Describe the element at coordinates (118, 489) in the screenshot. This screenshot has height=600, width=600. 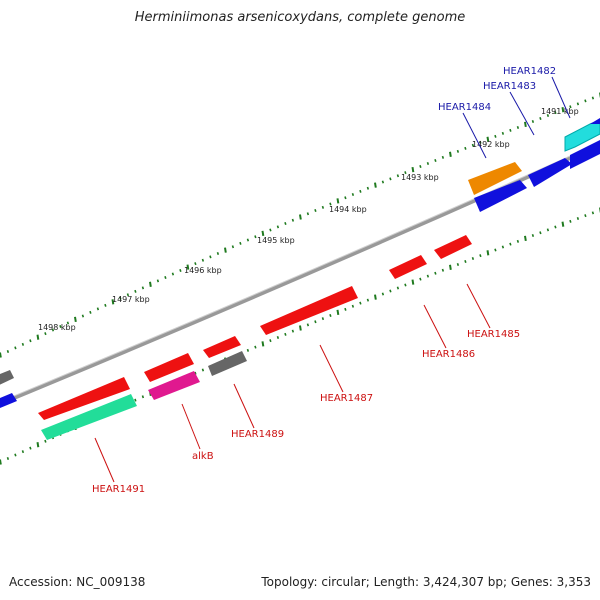
I see `gene-label: HEAR1491` at that location.